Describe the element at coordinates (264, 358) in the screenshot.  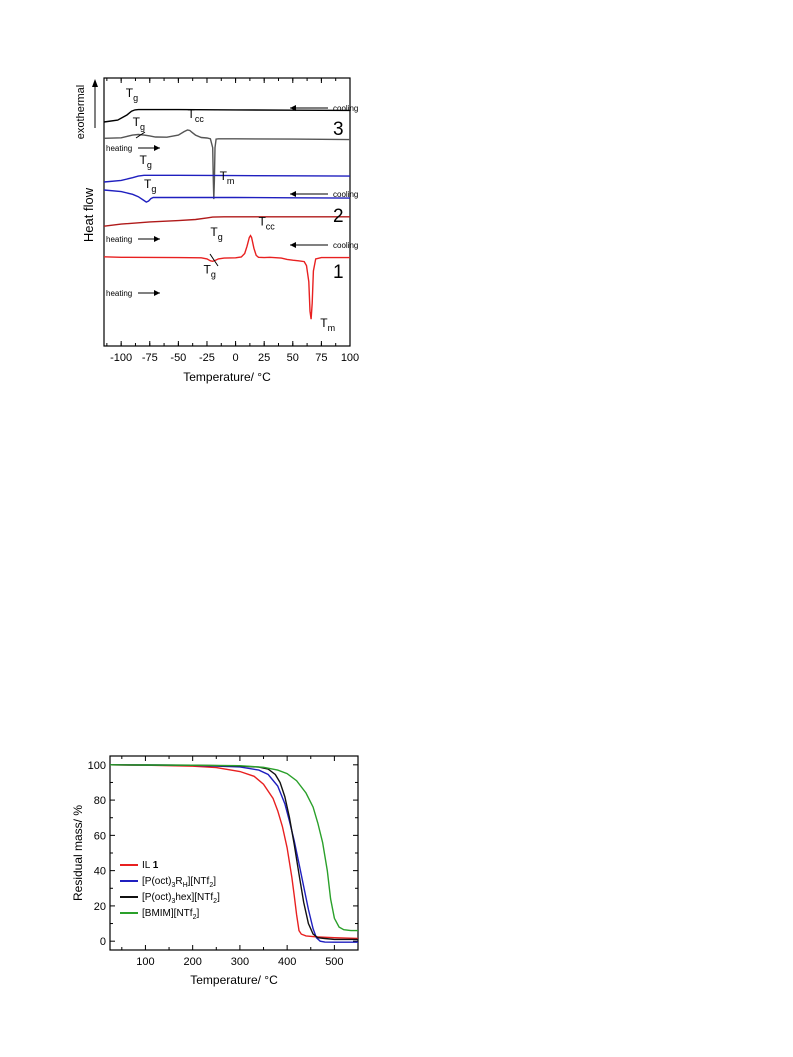
I see `x-tick-label: 25` at that location.